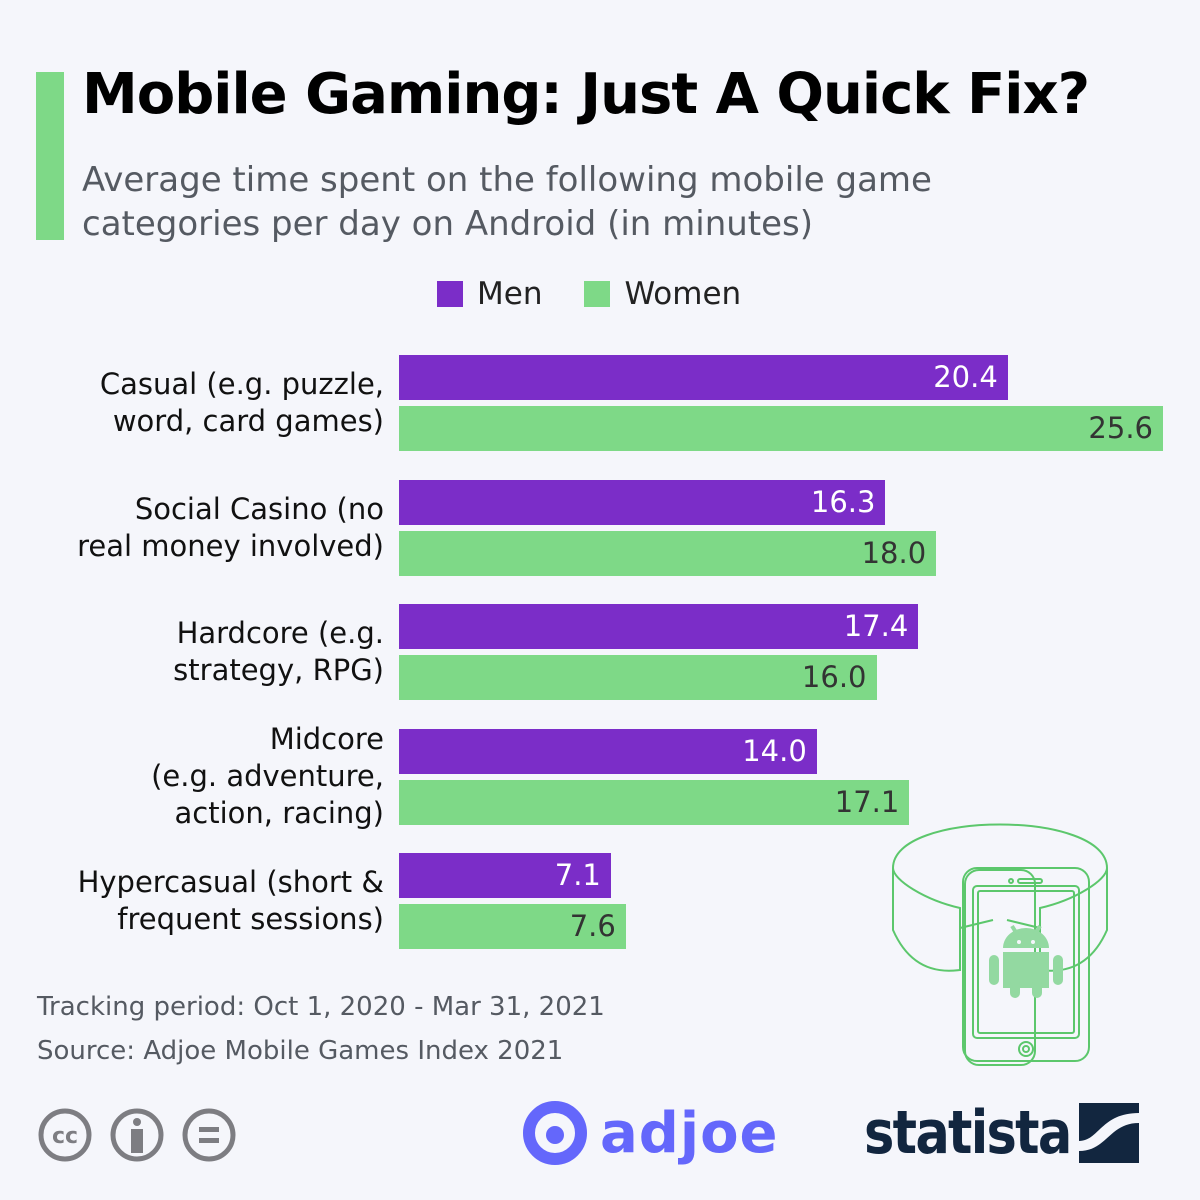 The height and width of the screenshot is (1200, 1200). What do you see at coordinates (241, 384) in the screenshot?
I see `category-label-line: Casual (e.g. puzzle,` at bounding box center [241, 384].